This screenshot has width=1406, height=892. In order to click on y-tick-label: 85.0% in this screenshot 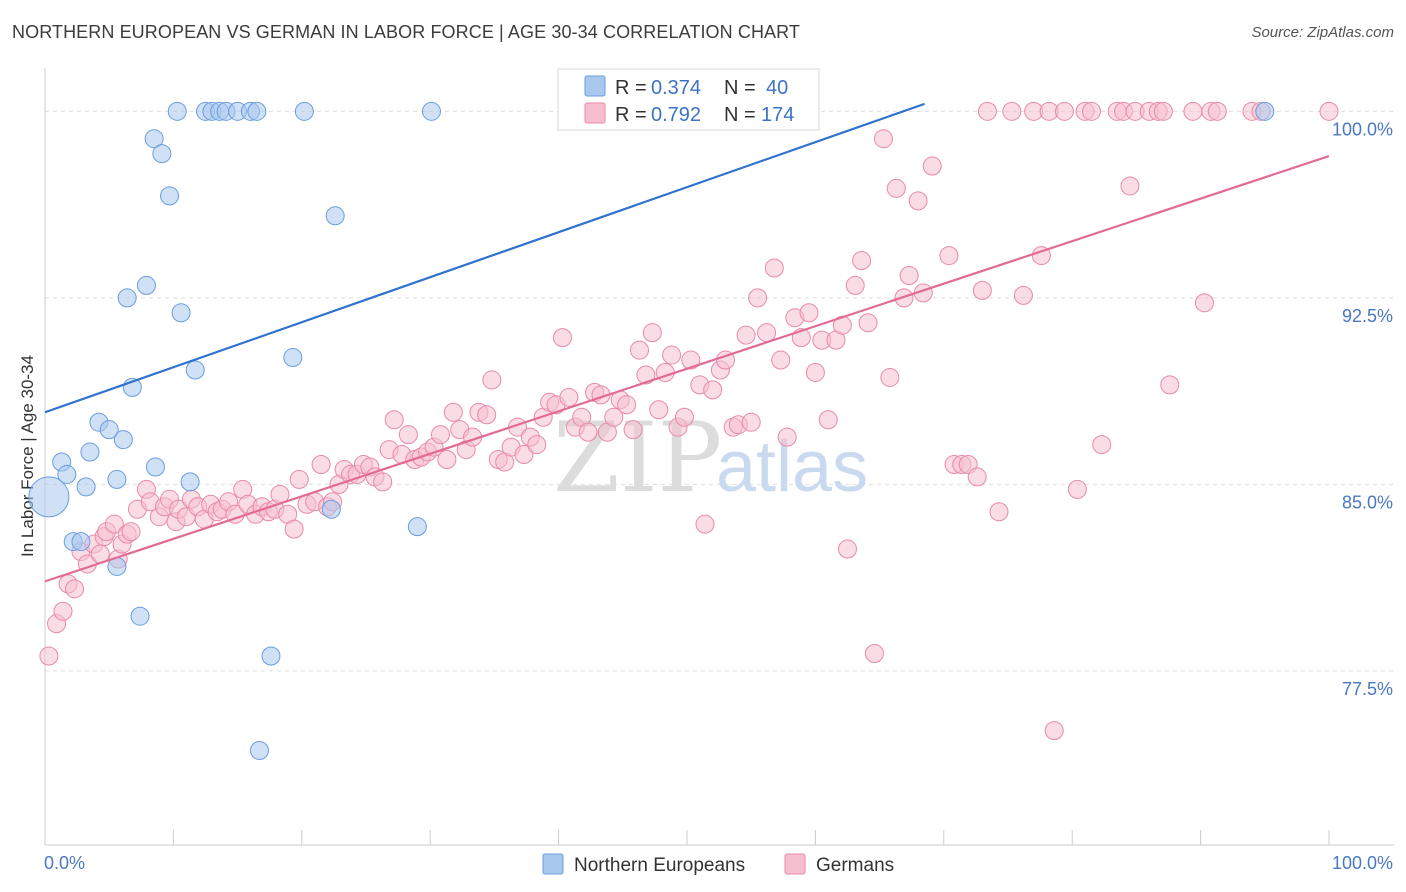, I will do `click(1367, 502)`.